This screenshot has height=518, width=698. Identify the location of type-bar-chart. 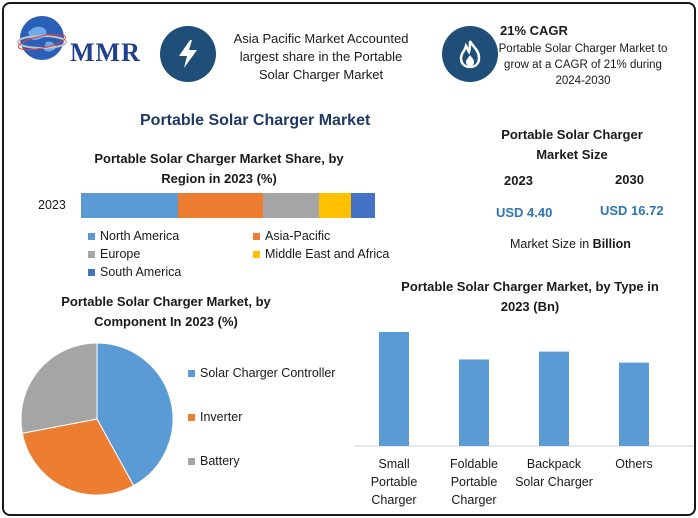
(524, 389).